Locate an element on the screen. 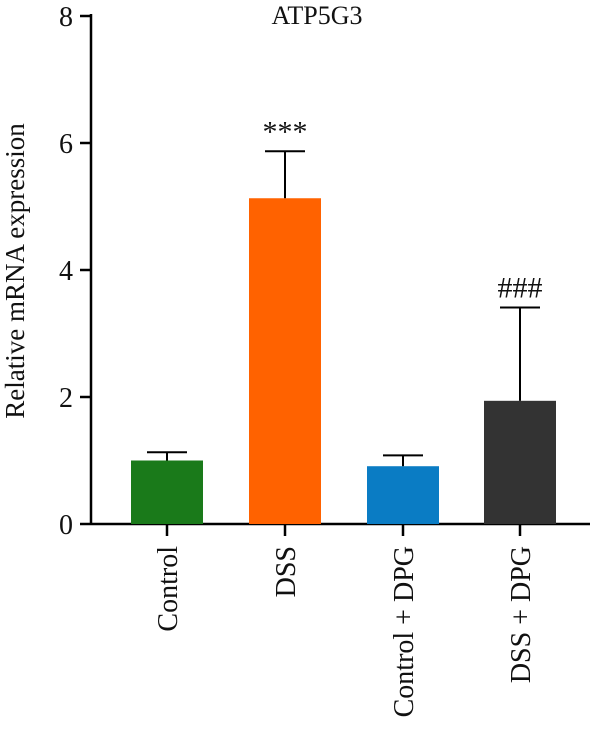 This screenshot has width=600, height=756. significance-annotation: *** is located at coordinates (285, 131).